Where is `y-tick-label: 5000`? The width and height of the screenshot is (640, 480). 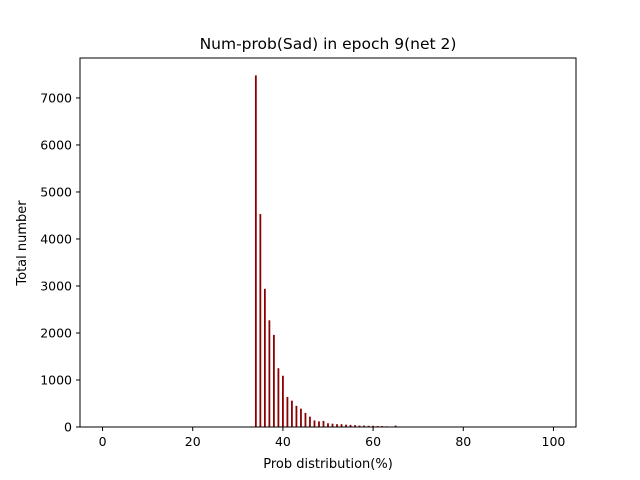 y-tick-label: 5000 is located at coordinates (56, 191).